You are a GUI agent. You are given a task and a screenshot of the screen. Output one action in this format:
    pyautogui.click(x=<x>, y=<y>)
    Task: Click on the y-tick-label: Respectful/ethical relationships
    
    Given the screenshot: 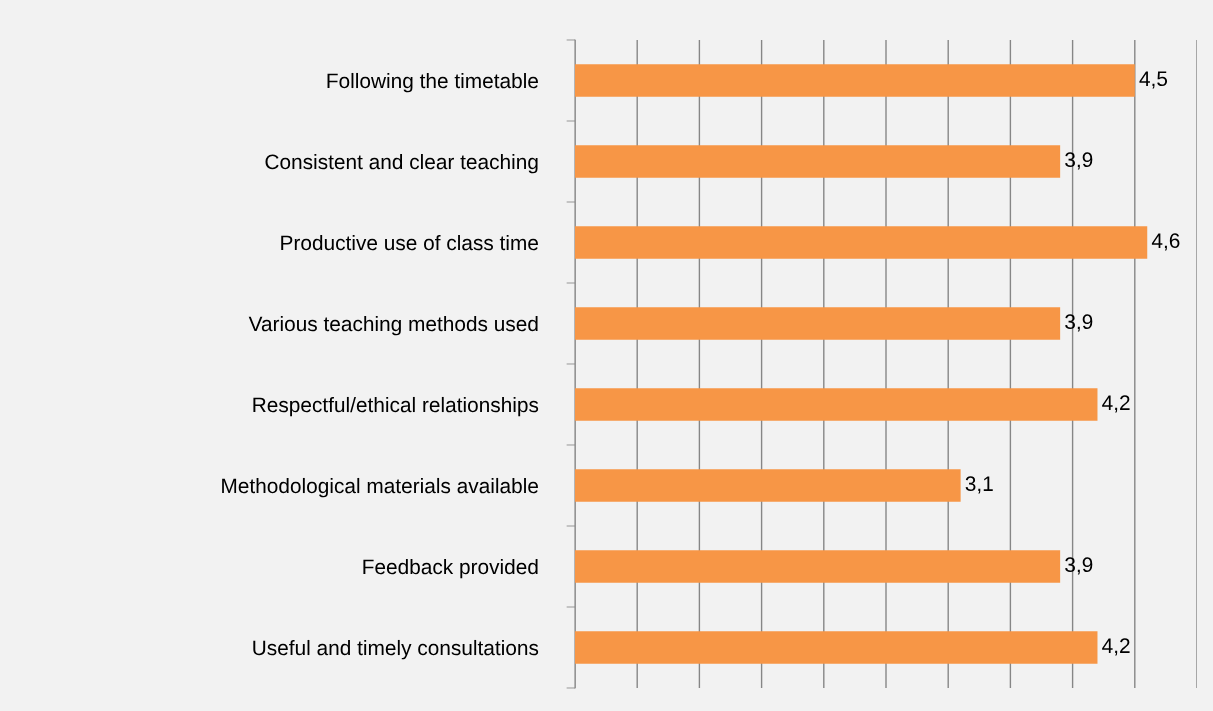 What is the action you would take?
    pyautogui.click(x=396, y=406)
    